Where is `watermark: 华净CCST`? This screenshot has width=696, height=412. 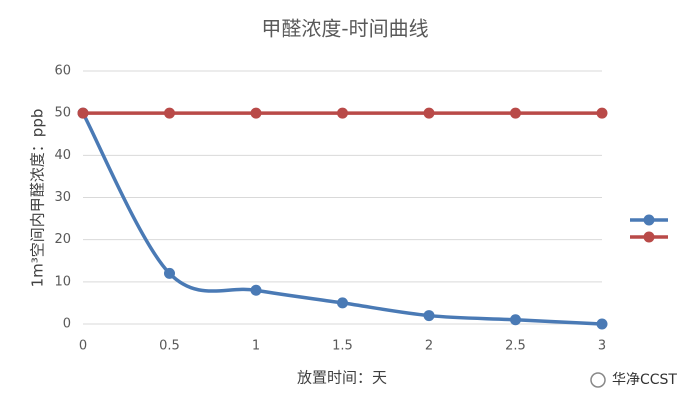
watermark: 华净CCST is located at coordinates (644, 380).